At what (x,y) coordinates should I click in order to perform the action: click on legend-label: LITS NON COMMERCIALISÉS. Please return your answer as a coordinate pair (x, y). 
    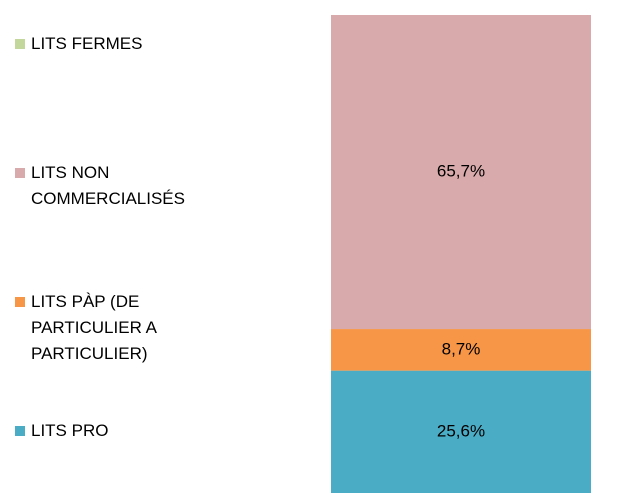
    Looking at the image, I should click on (108, 185).